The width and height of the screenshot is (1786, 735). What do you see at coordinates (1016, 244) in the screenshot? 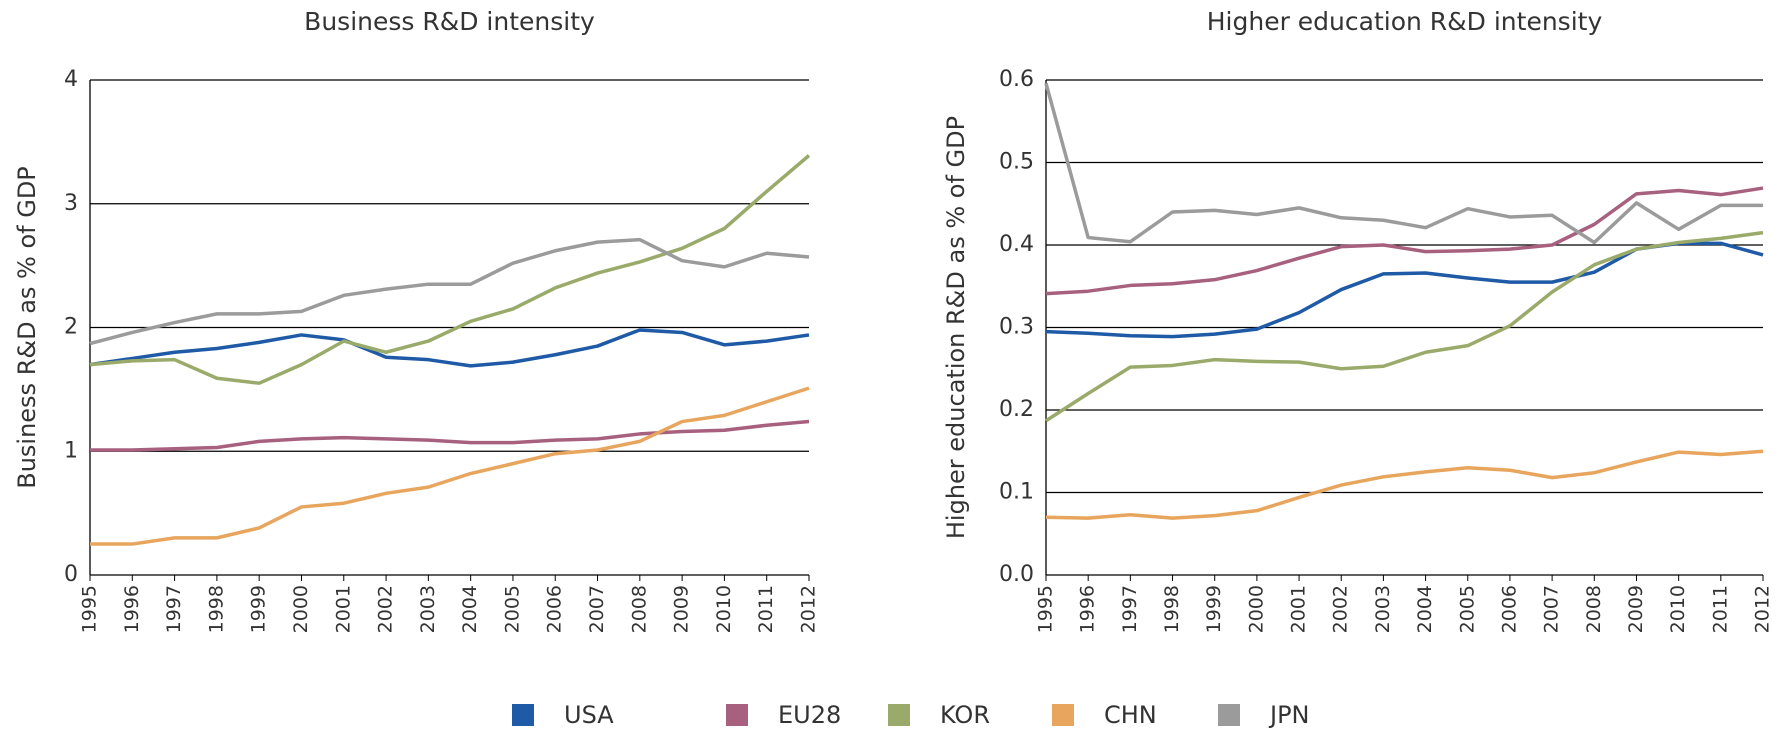
I see `y-tick-label: 0.4` at bounding box center [1016, 244].